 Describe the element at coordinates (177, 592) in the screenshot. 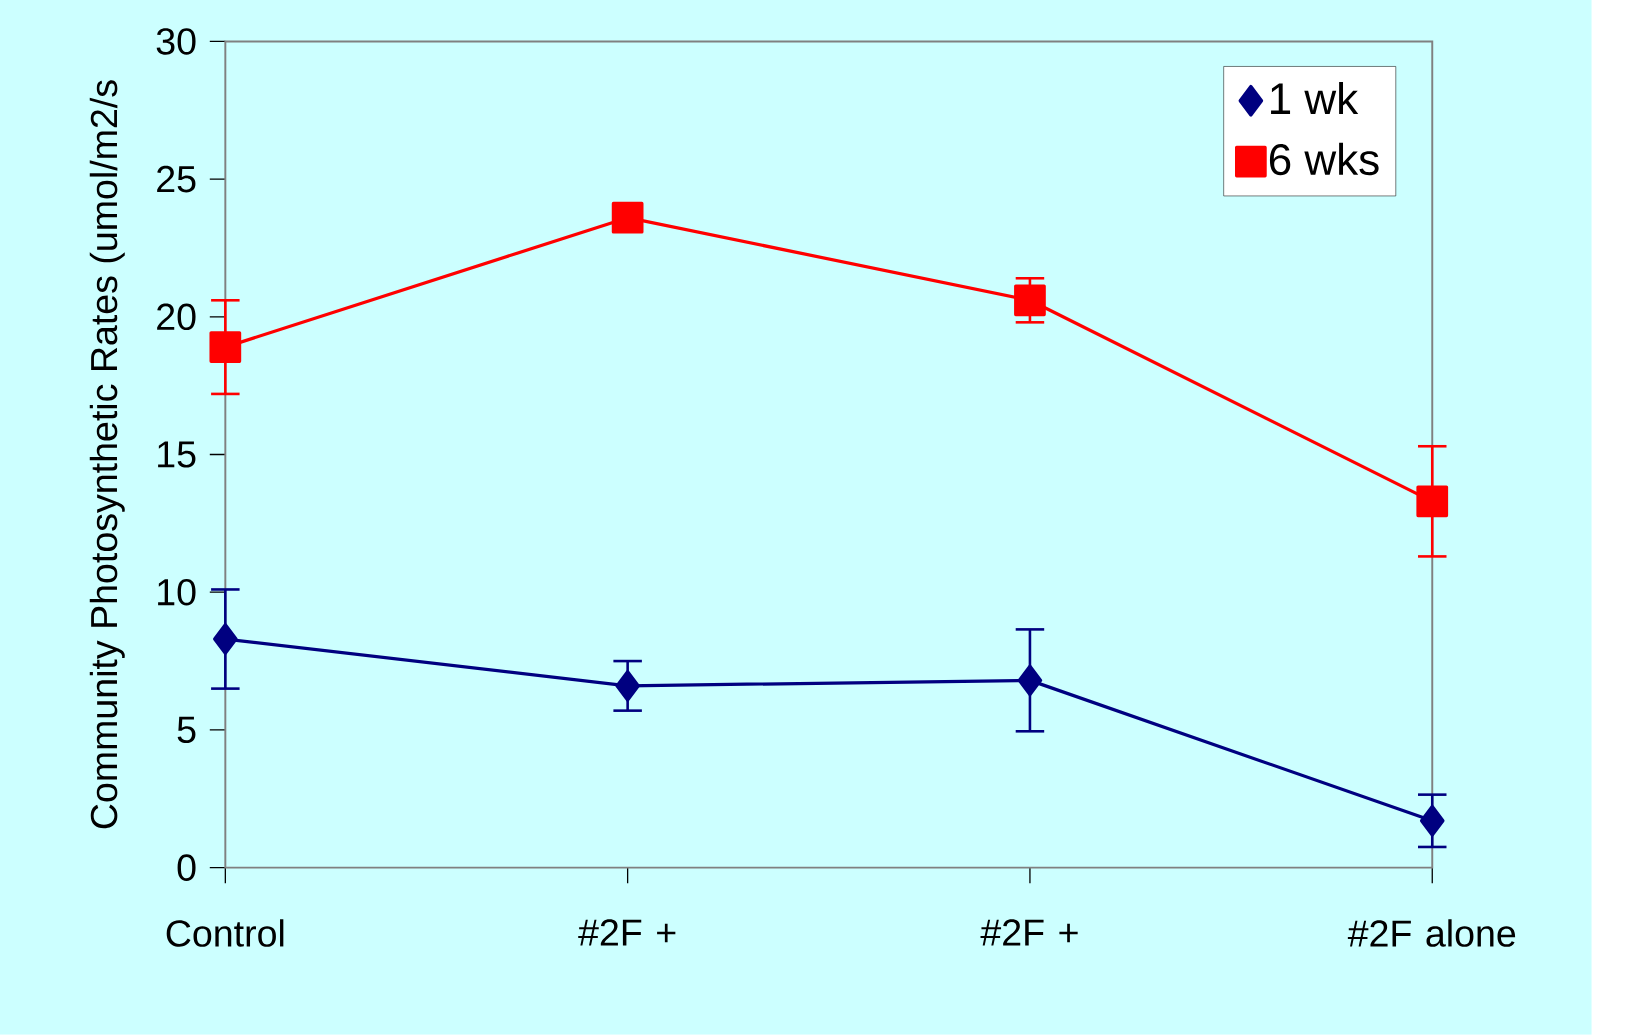

I see `y-tick-label: 10` at that location.